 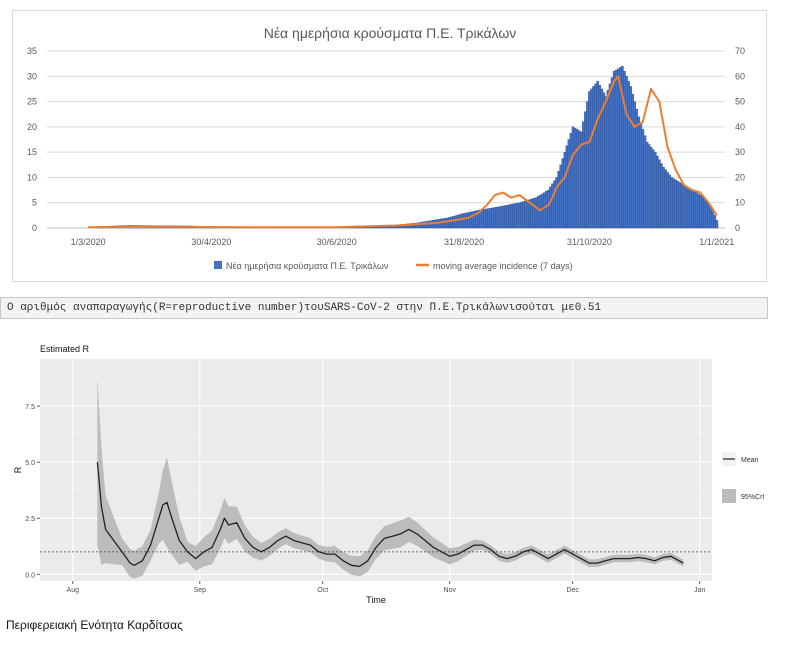 What do you see at coordinates (32, 127) in the screenshot?
I see `y-left-tick-label: 20` at bounding box center [32, 127].